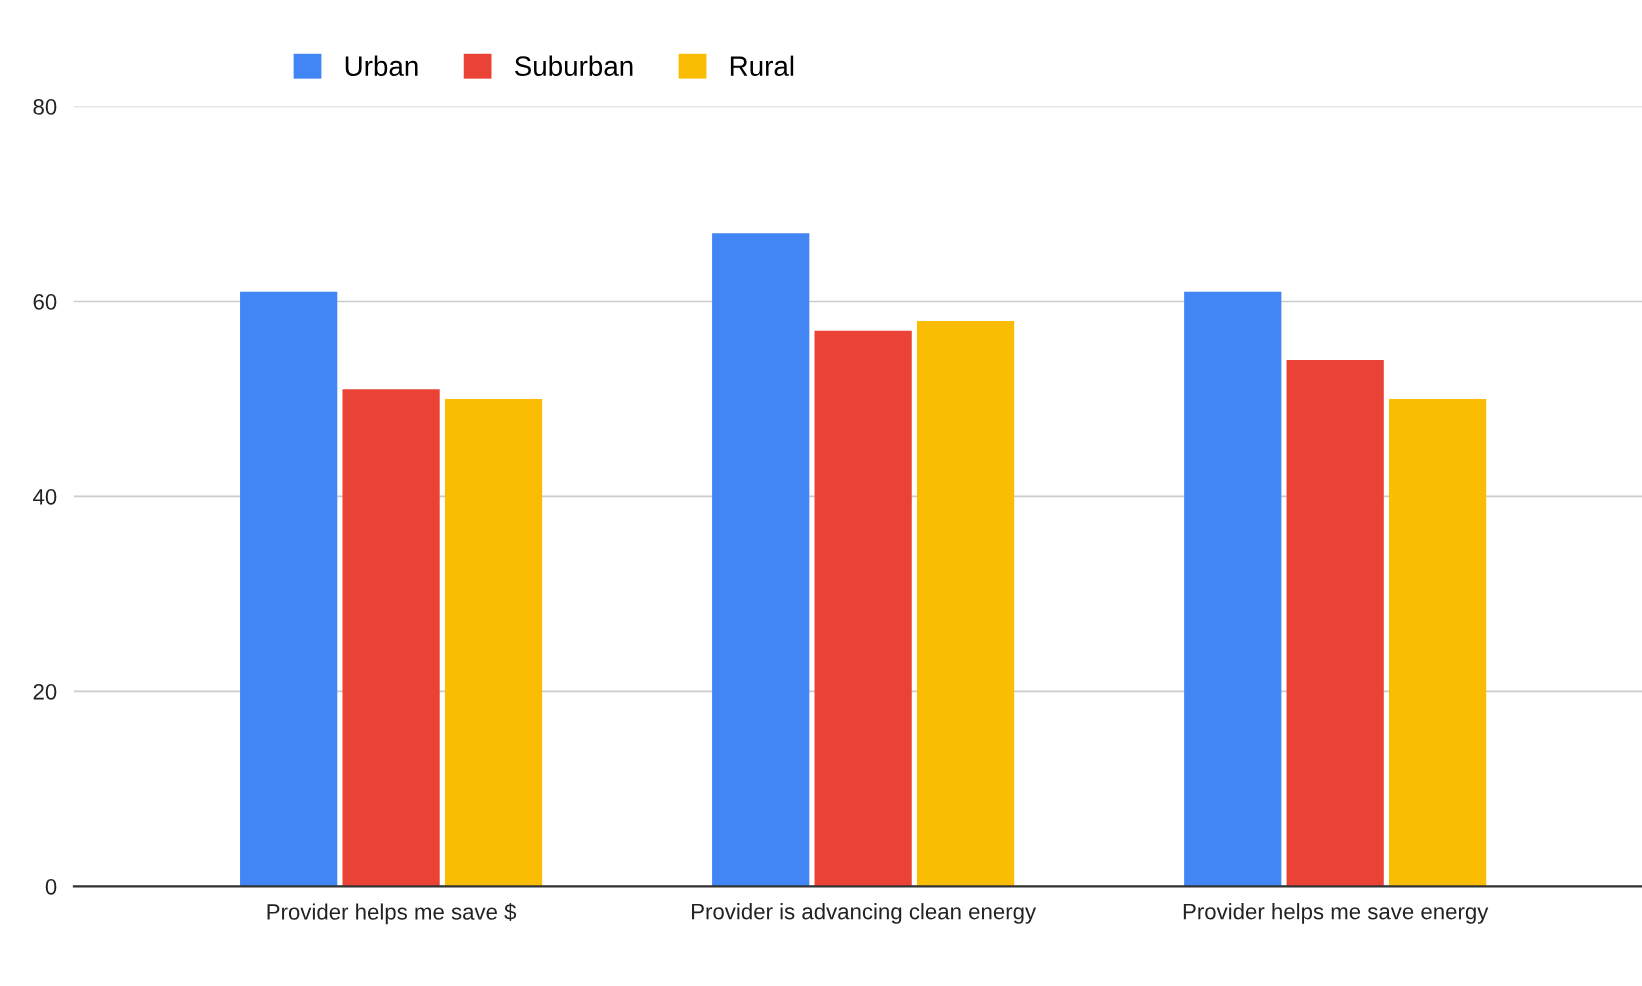 Image resolution: width=1642 pixels, height=986 pixels. I want to click on legend-label: Urban, so click(381, 65).